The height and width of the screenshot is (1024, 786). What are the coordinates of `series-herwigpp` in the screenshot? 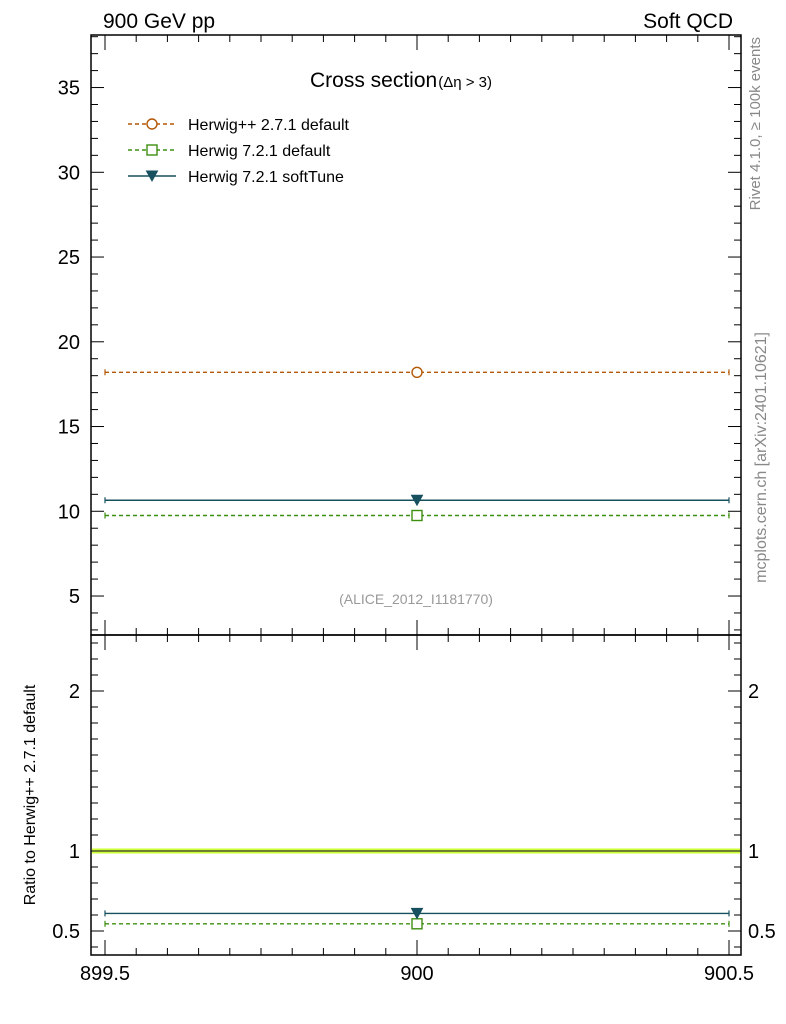 It's located at (417, 372).